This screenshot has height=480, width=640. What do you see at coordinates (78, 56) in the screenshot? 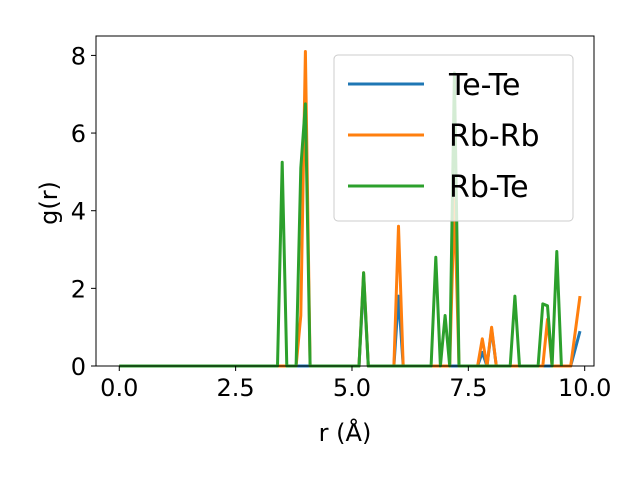
I see `y-tick-label: 8` at bounding box center [78, 56].